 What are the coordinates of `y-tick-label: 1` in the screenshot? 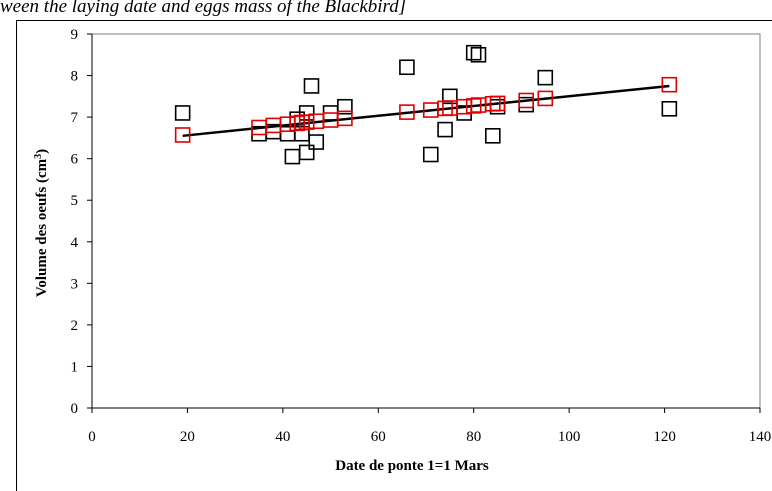 It's located at (75, 367).